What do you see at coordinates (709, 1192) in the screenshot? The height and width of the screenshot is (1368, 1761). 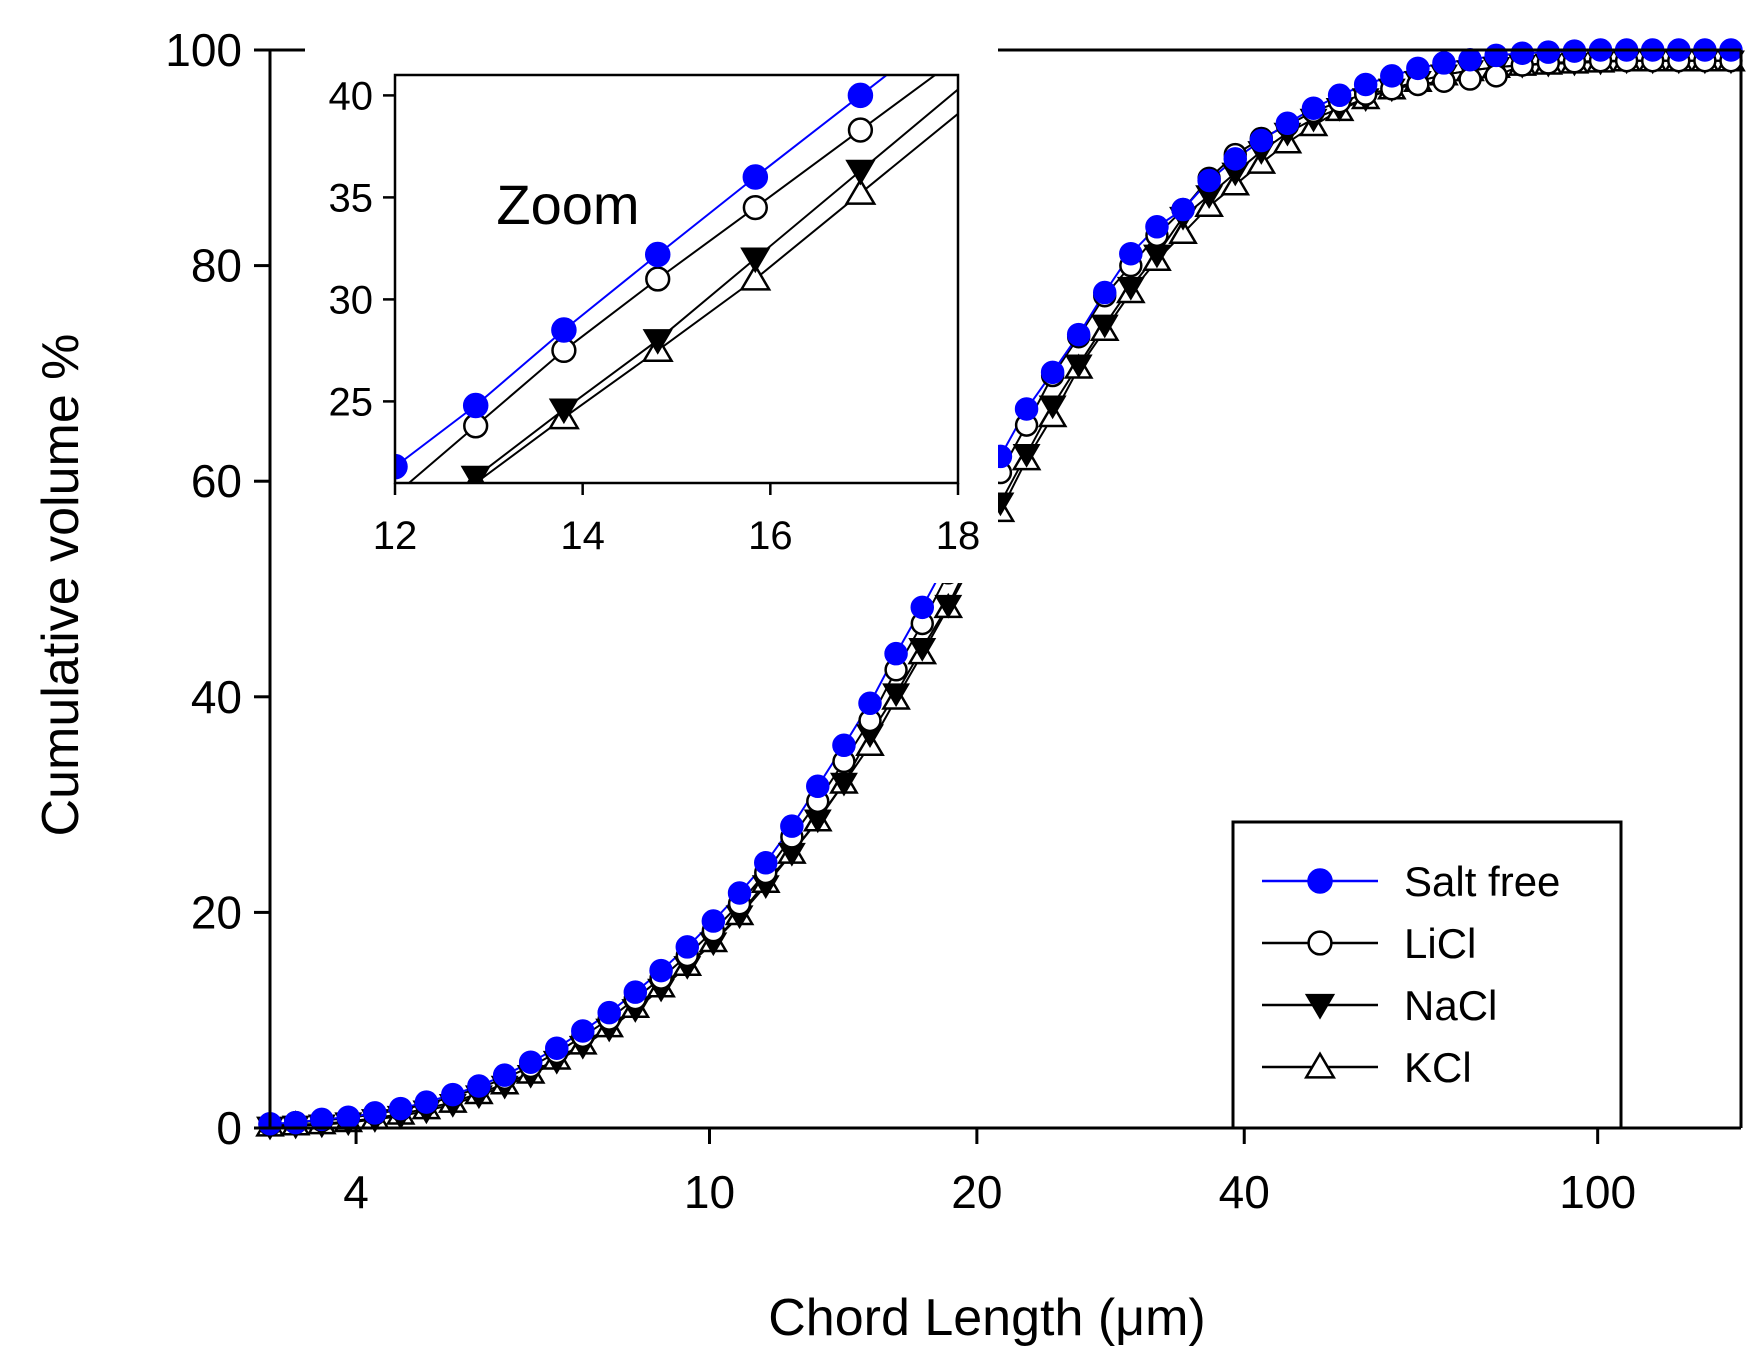 I see `x-tick-label: 10` at bounding box center [709, 1192].